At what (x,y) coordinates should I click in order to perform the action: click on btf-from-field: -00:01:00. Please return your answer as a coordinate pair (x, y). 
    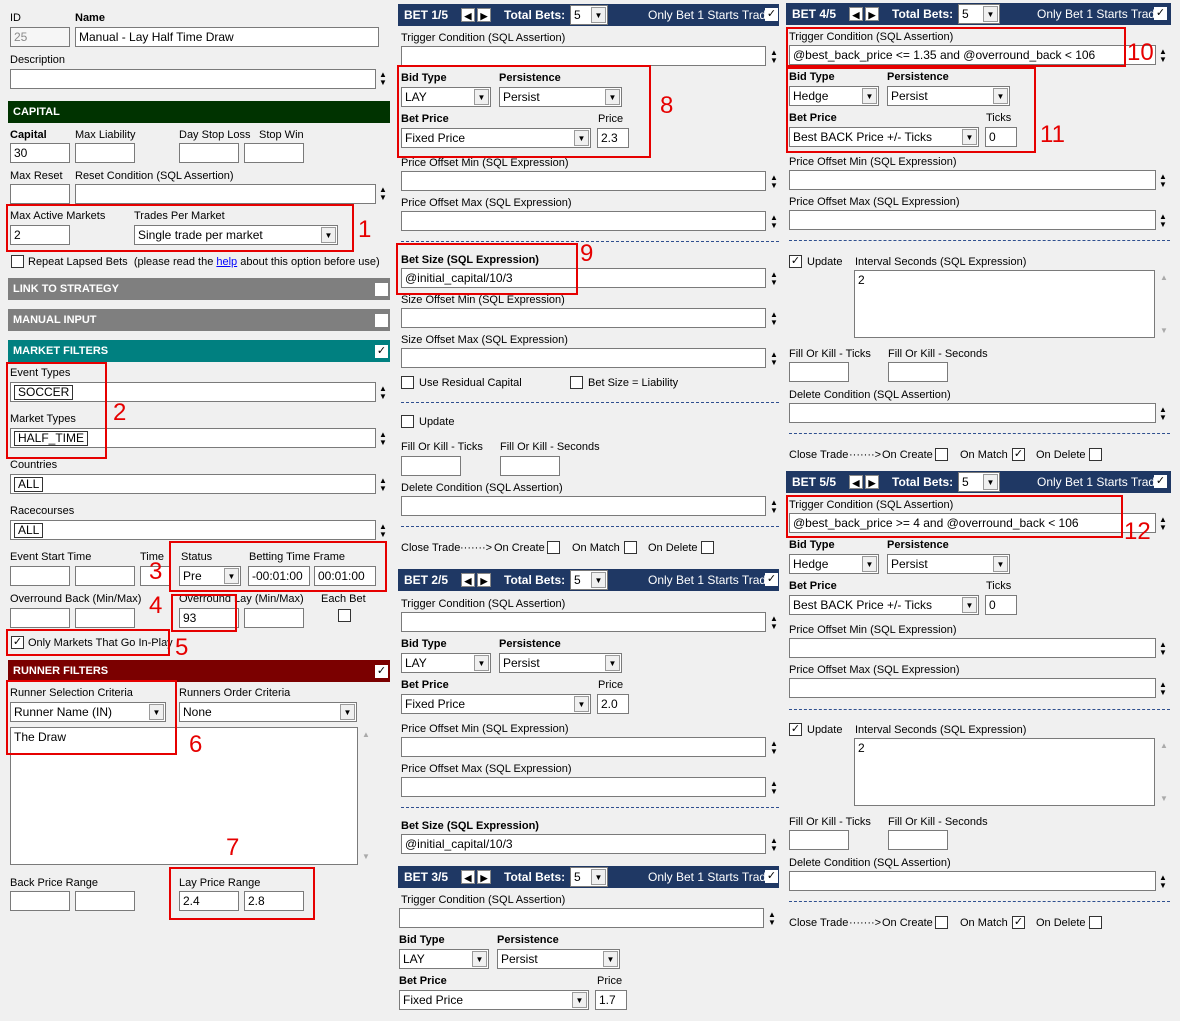
    Looking at the image, I should click on (279, 576).